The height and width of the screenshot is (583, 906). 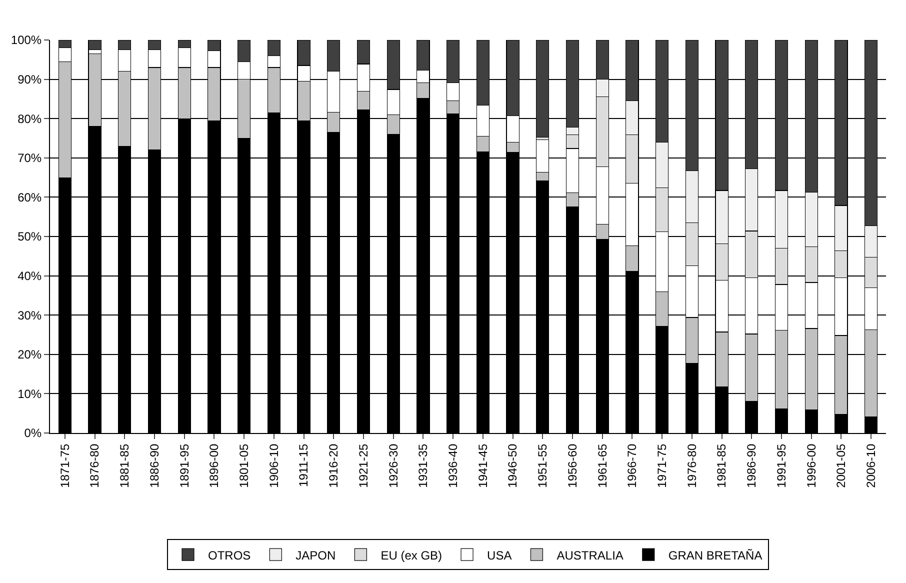 What do you see at coordinates (95, 45) in the screenshot?
I see `bar` at bounding box center [95, 45].